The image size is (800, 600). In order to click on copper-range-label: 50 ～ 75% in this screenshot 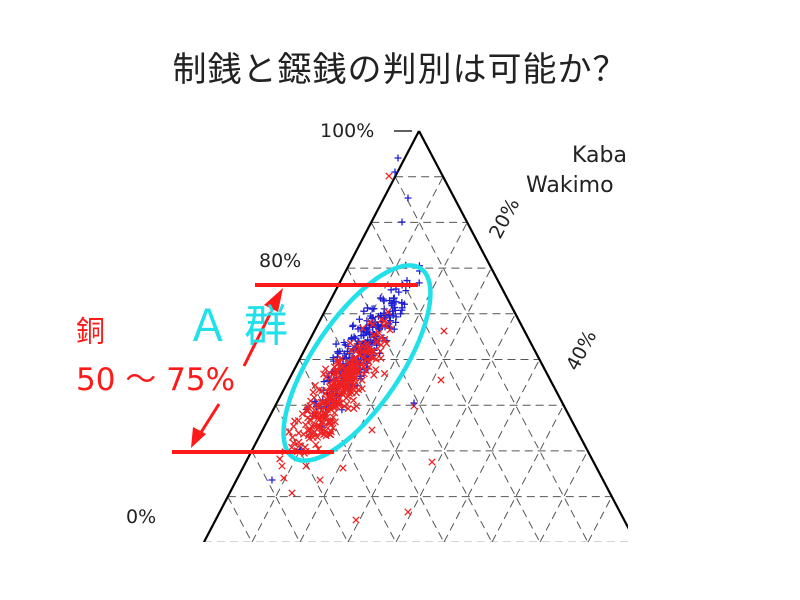, I will do `click(155, 380)`.